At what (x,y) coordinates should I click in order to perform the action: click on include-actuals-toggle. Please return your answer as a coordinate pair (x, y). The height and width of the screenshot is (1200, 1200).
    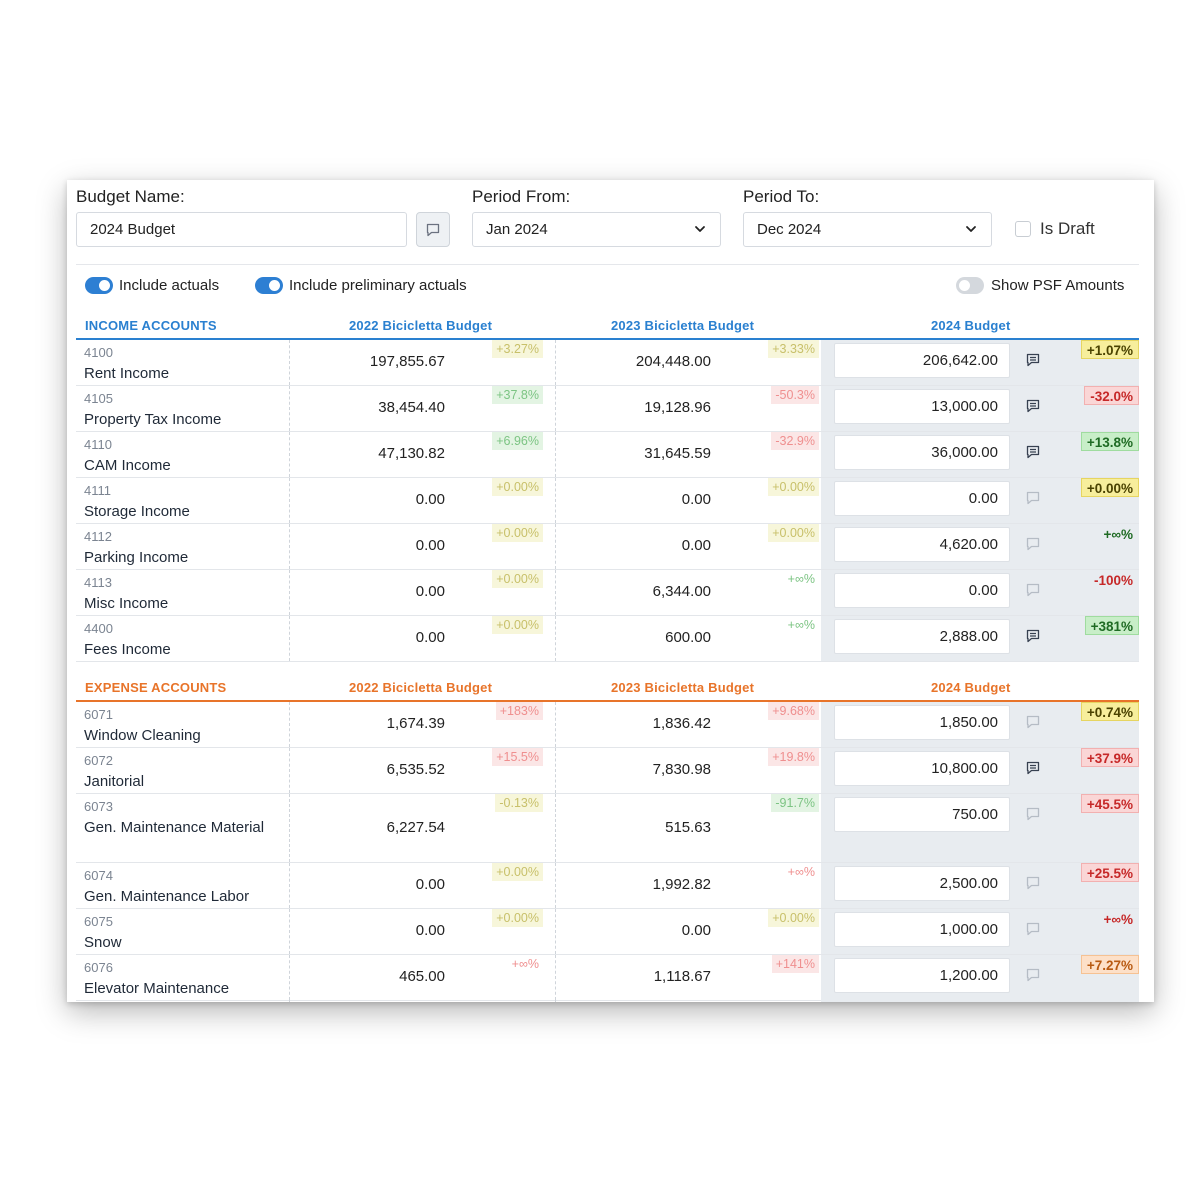
    Looking at the image, I should click on (99, 285).